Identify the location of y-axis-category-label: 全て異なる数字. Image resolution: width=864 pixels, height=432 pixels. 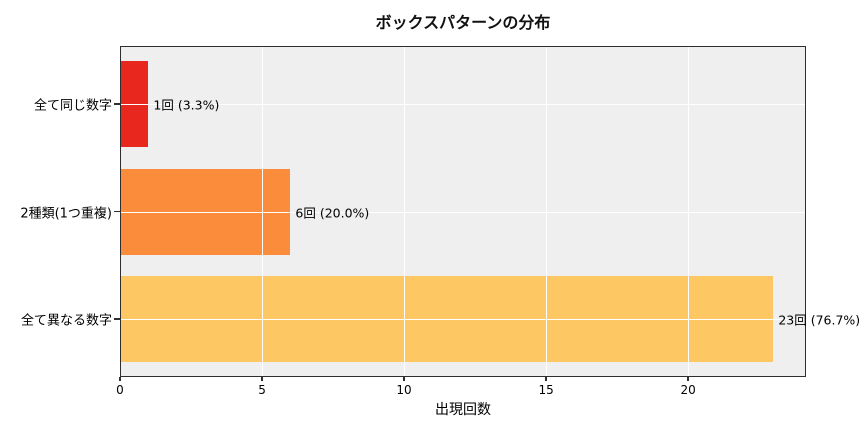
(66, 321).